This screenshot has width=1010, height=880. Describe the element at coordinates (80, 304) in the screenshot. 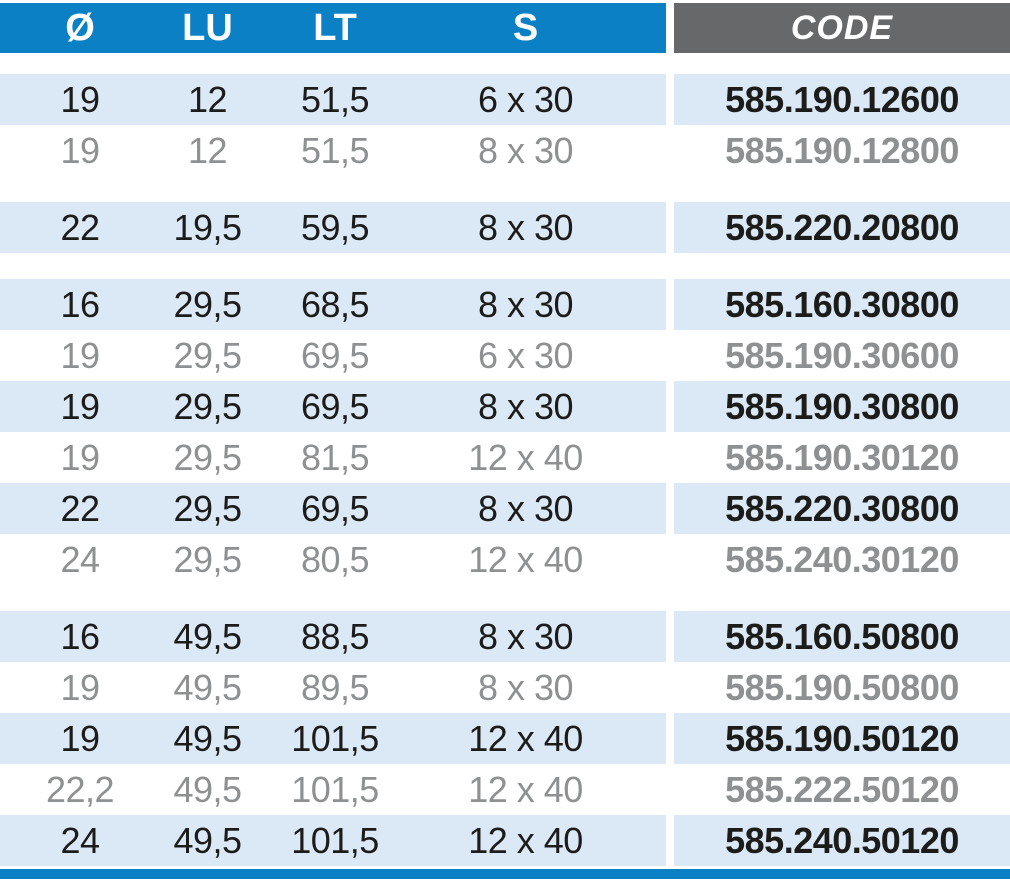

I see `cell-diameter: 16` at that location.